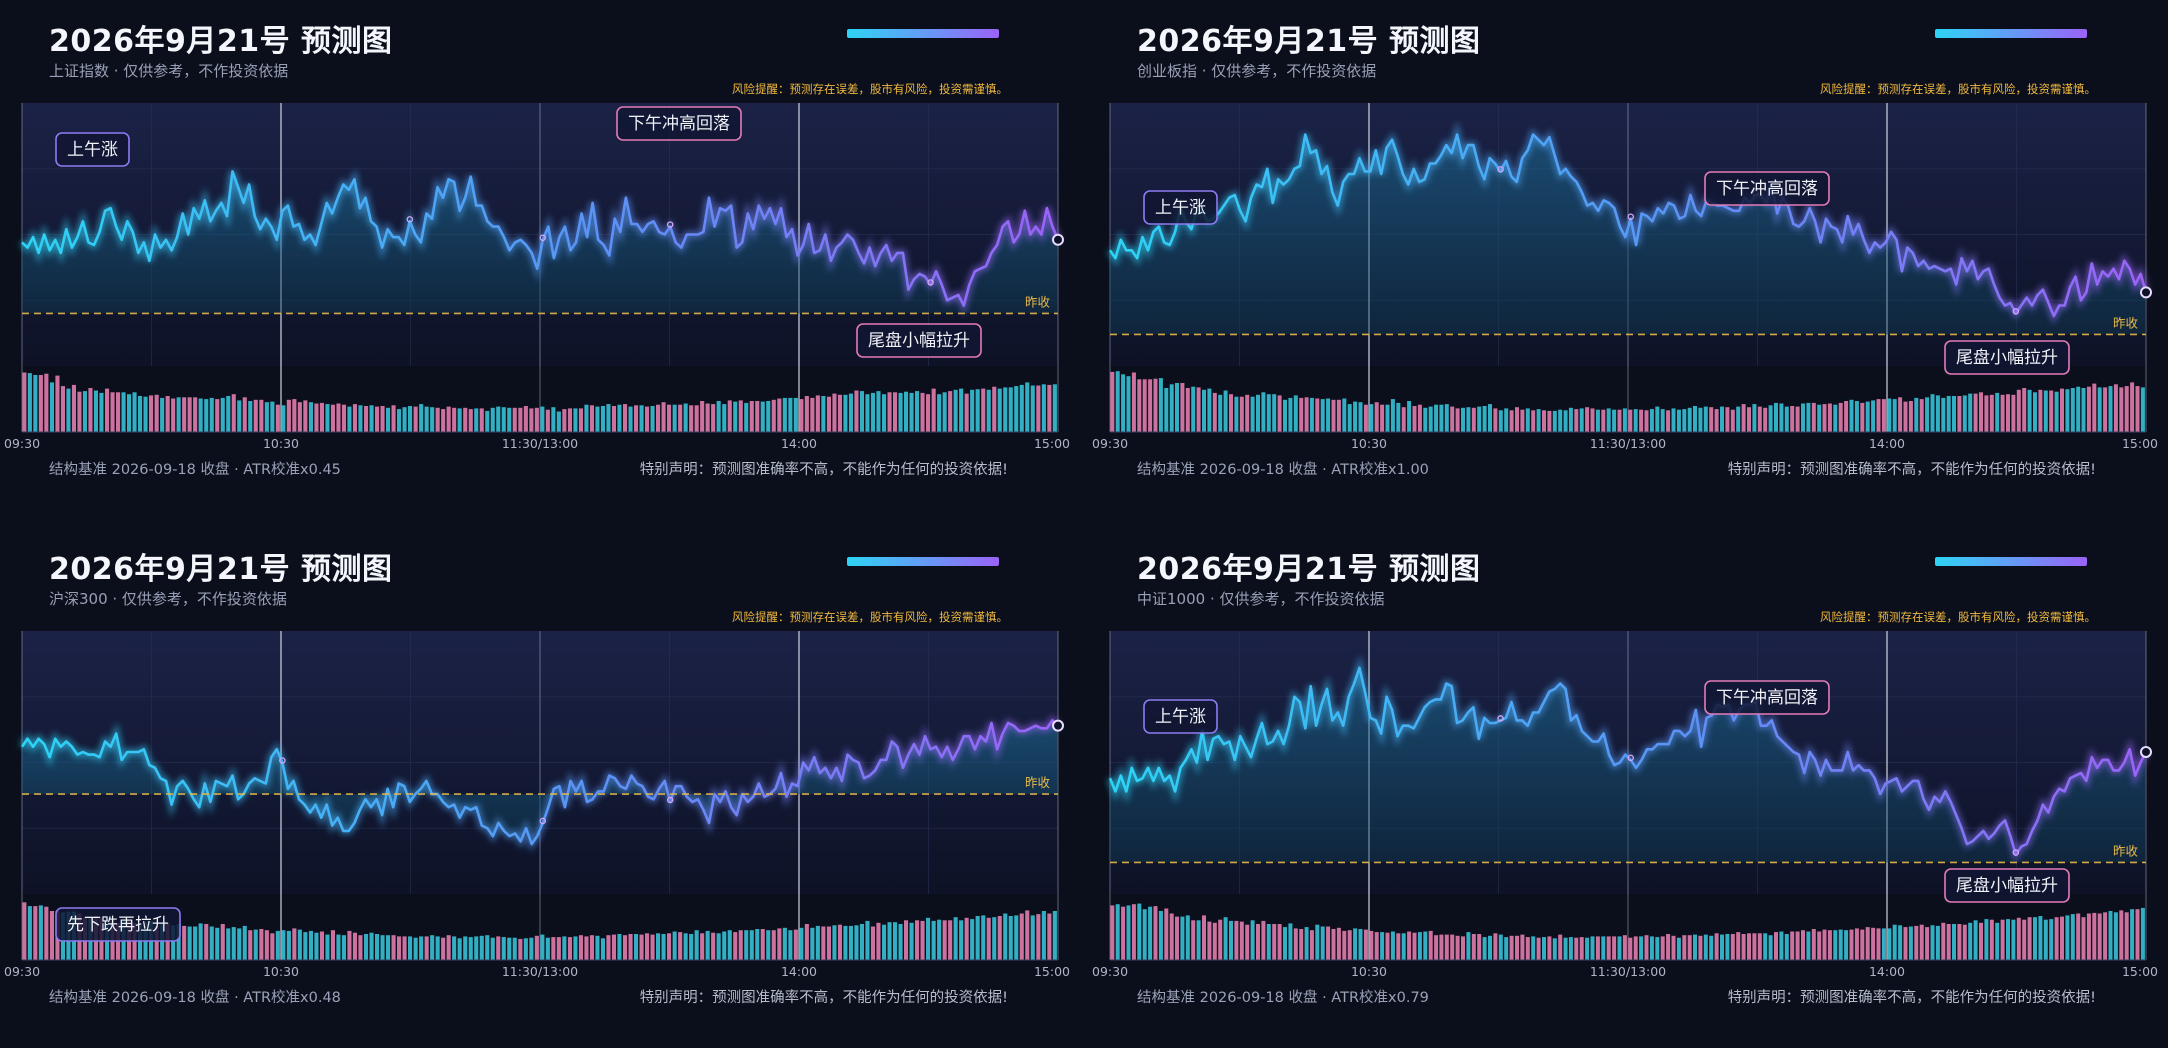 This screenshot has height=1048, width=2168. I want to click on x-tick-label: 11:30/13:00, so click(1628, 443).